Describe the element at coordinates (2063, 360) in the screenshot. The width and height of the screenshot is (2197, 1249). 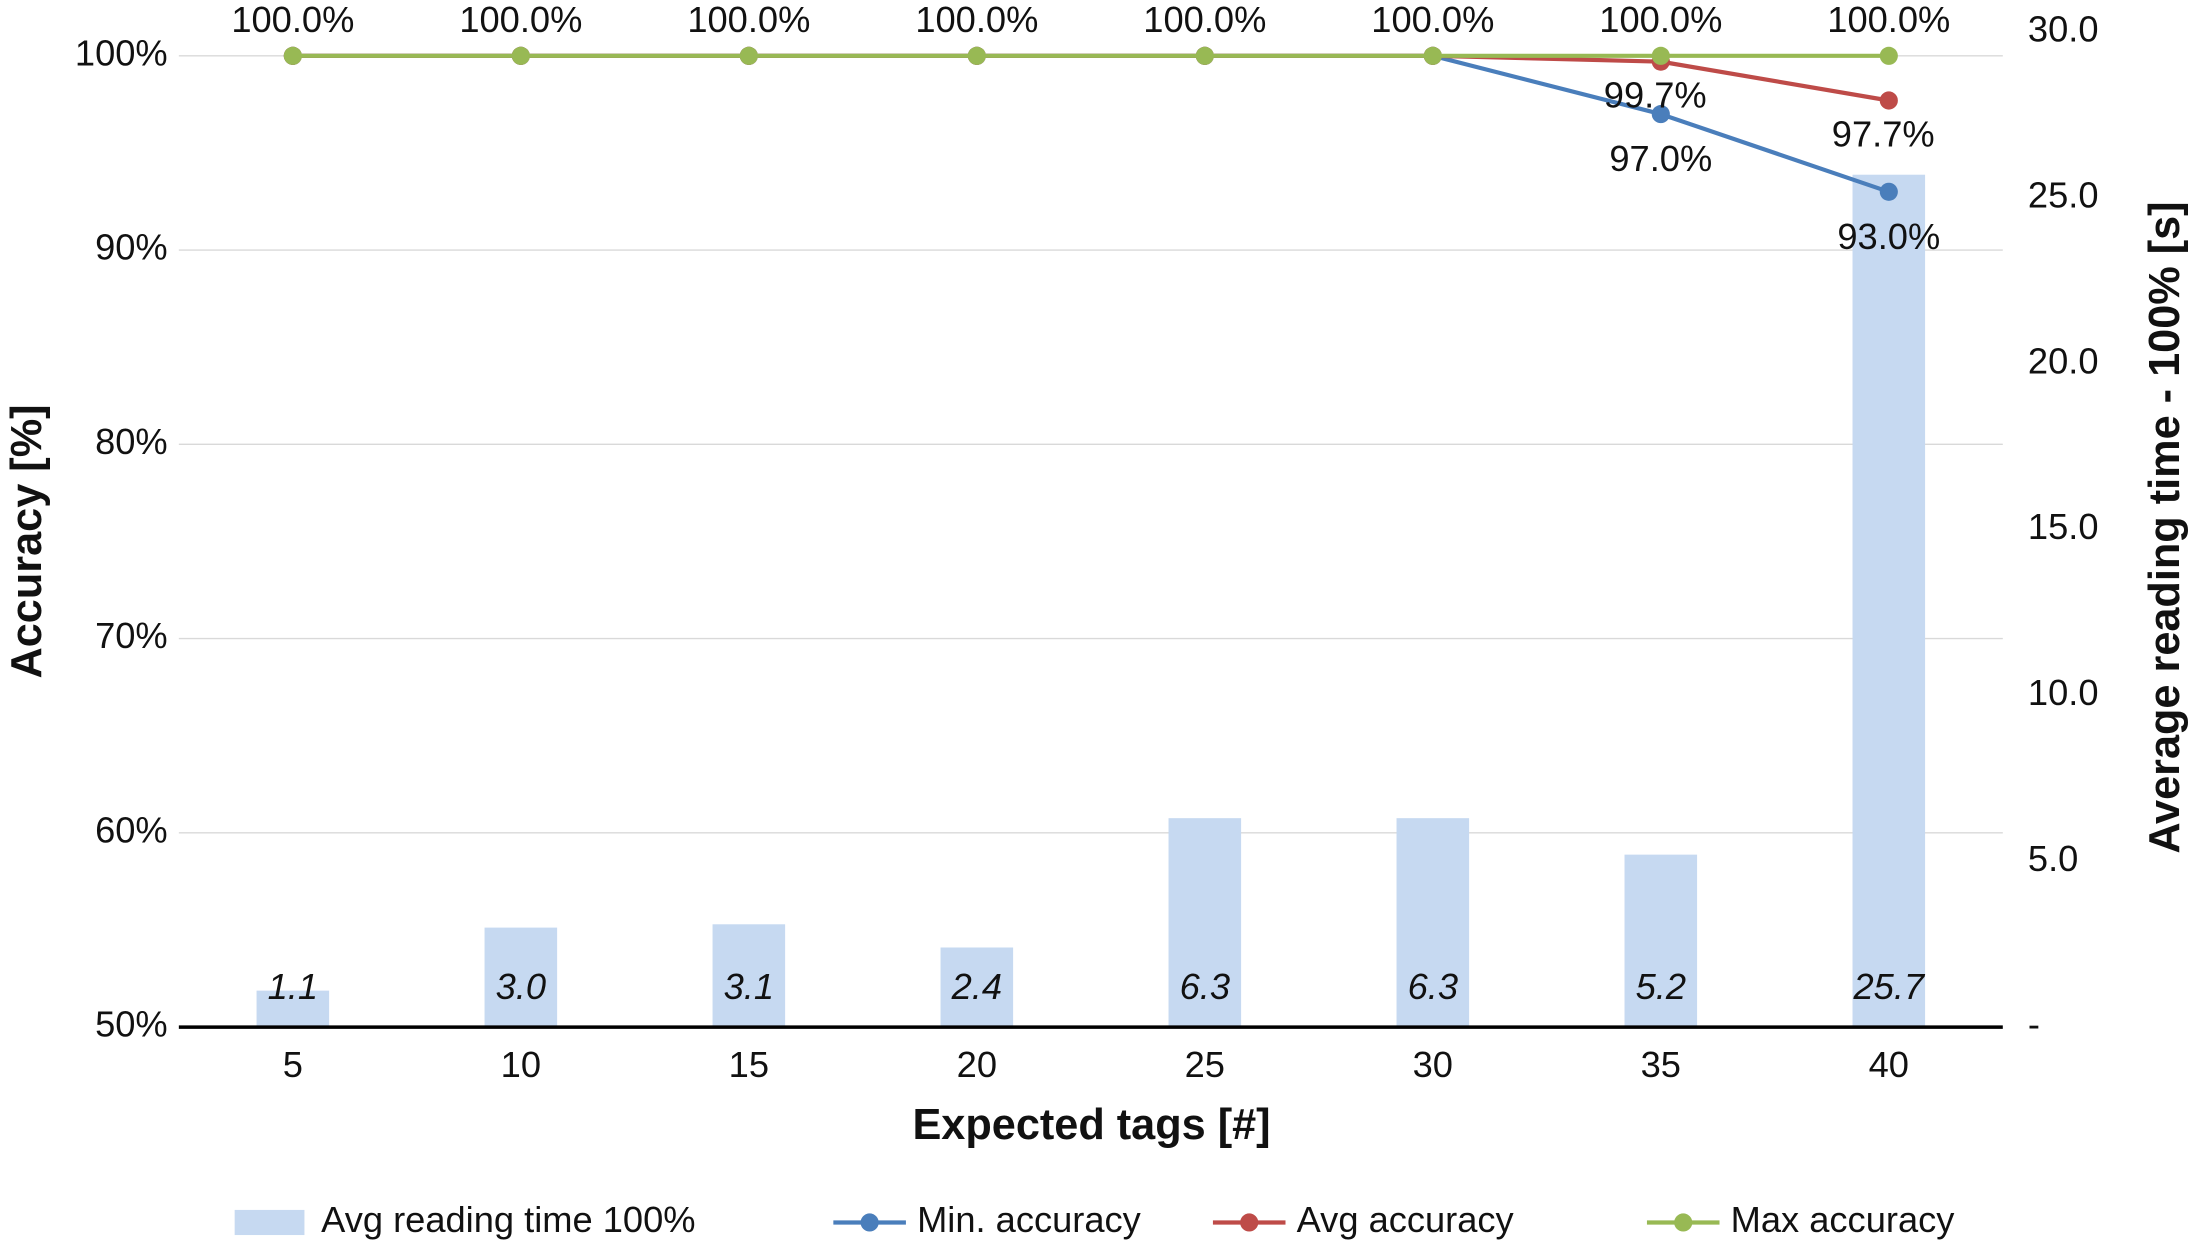
I see `y2-tick-label: 20.0` at that location.